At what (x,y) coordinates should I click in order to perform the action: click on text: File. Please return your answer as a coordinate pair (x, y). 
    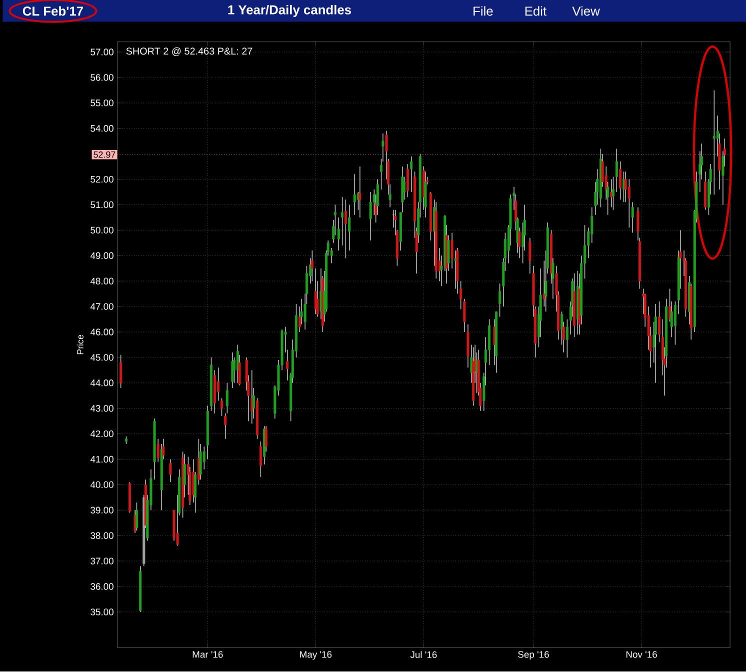
    Looking at the image, I should click on (483, 11).